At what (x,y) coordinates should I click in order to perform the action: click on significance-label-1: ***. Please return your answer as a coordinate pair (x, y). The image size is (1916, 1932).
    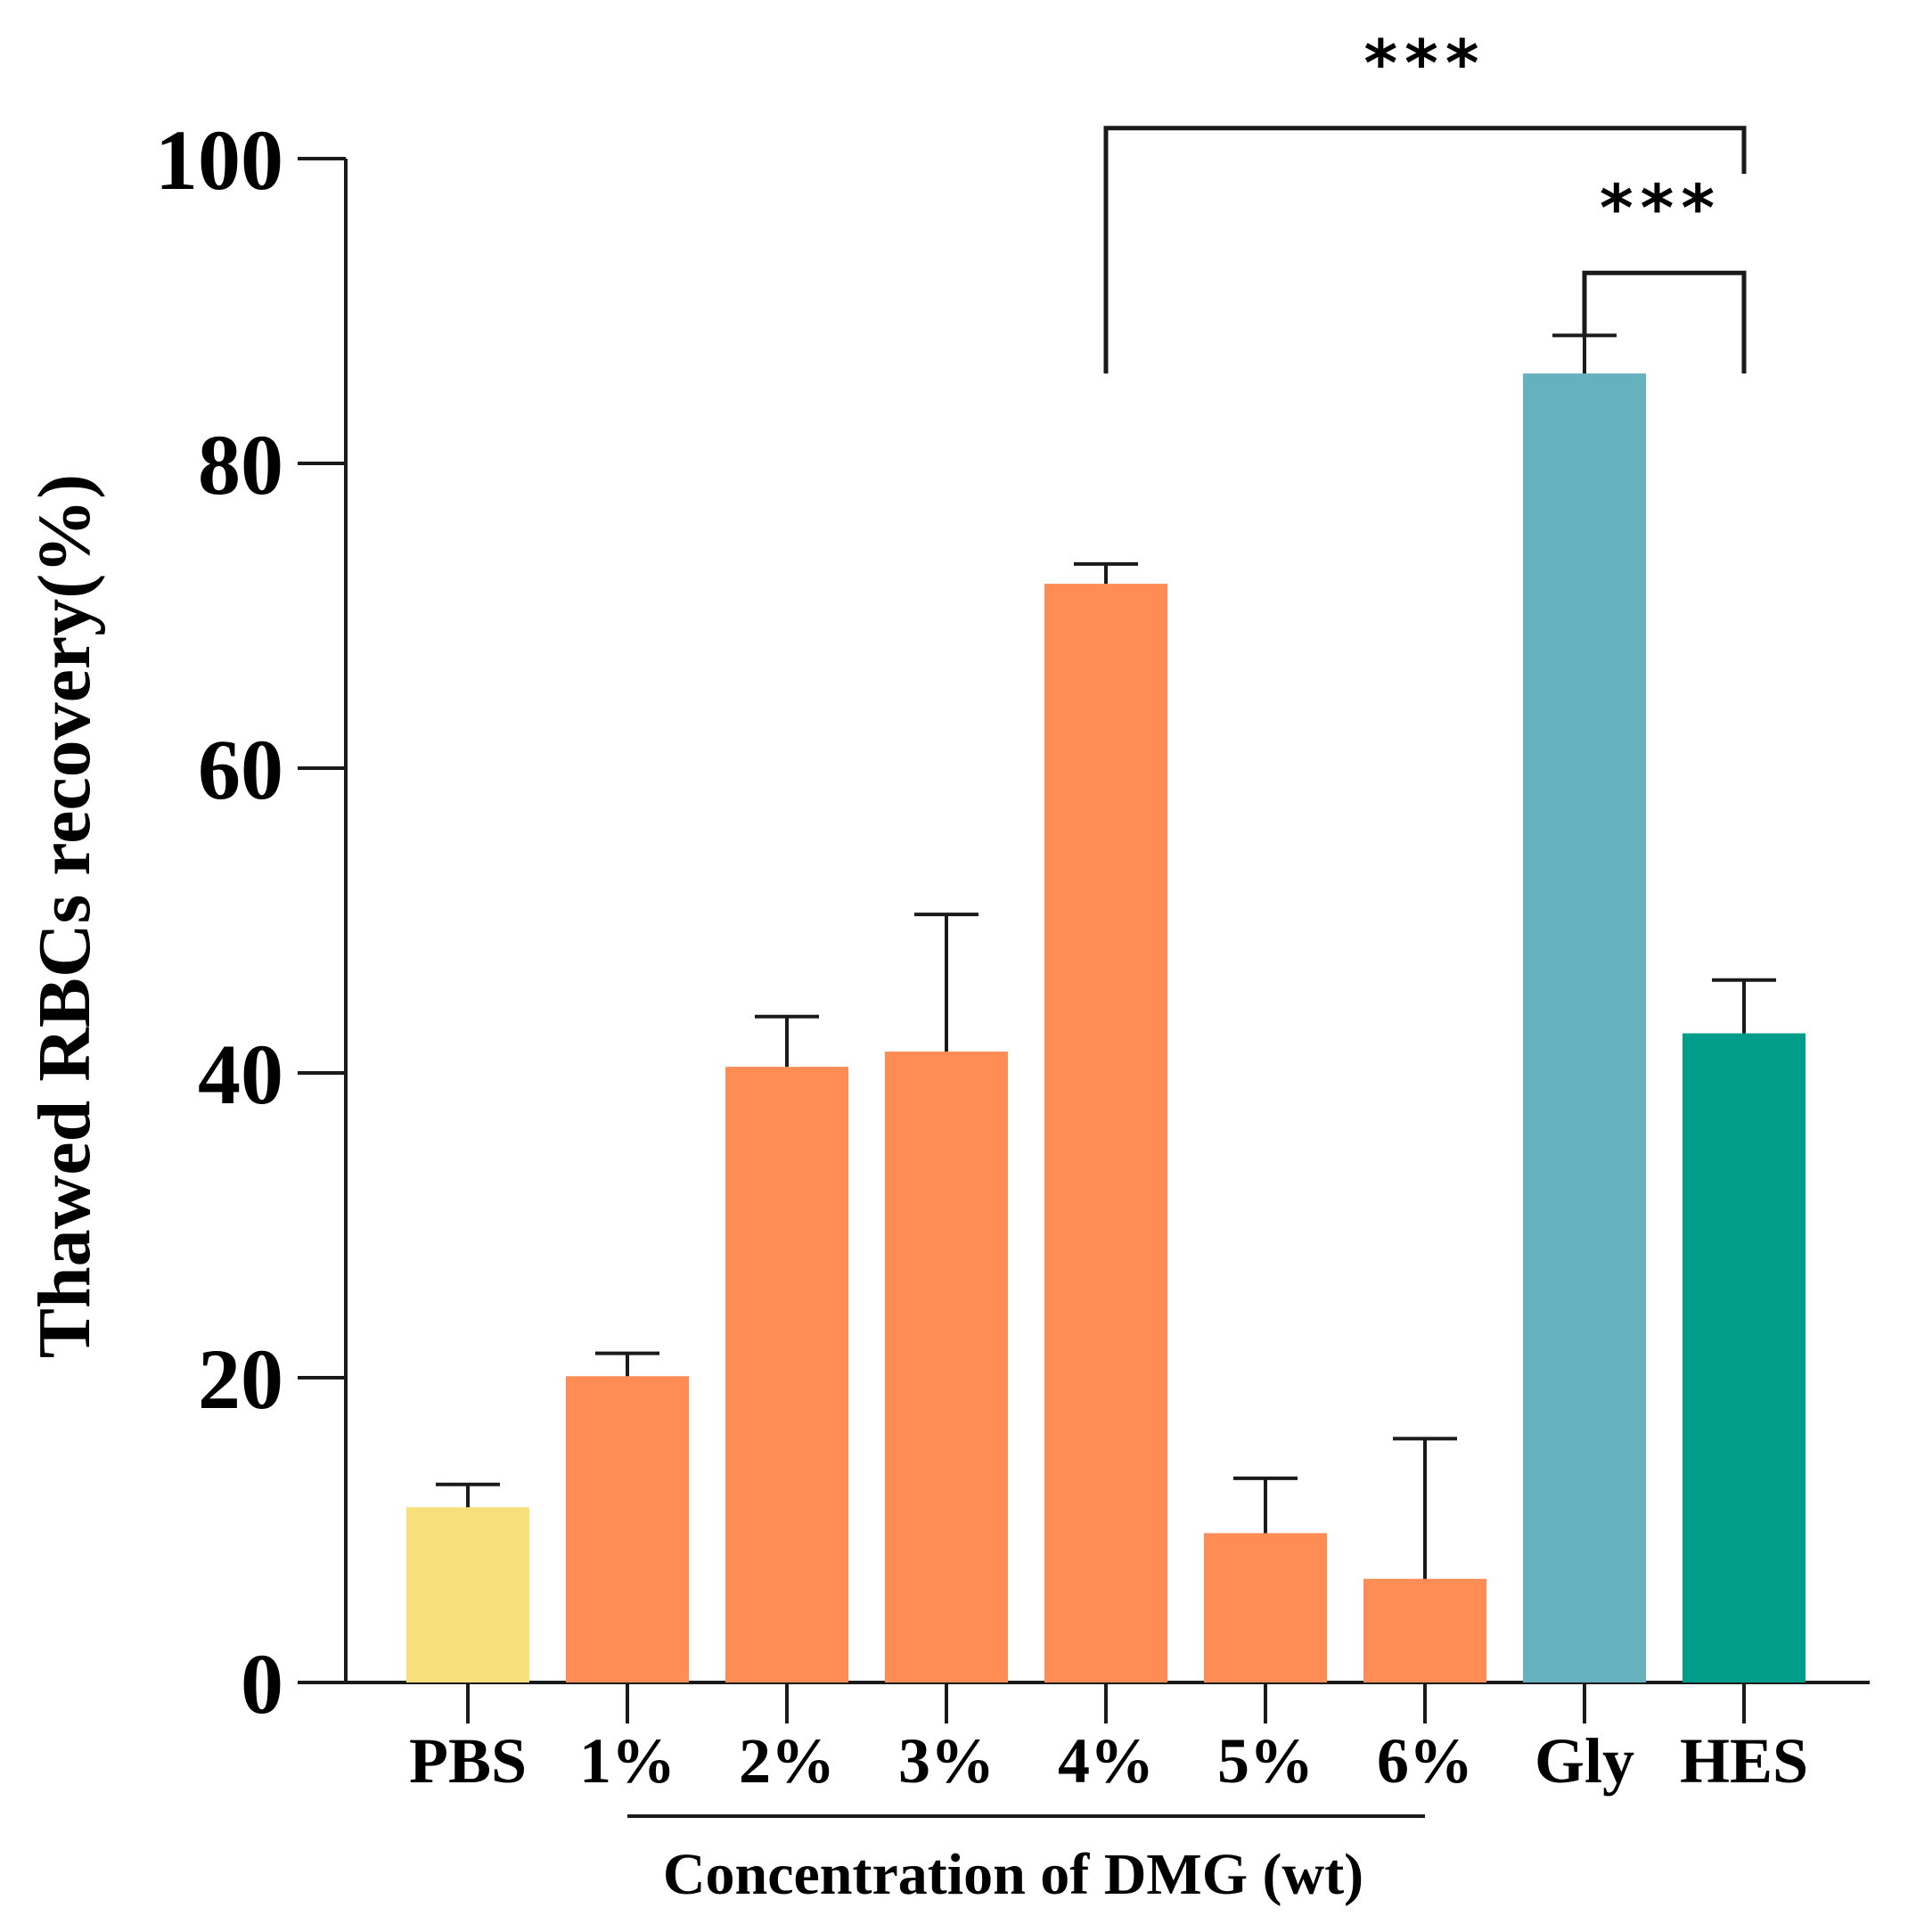
    Looking at the image, I should click on (1425, 63).